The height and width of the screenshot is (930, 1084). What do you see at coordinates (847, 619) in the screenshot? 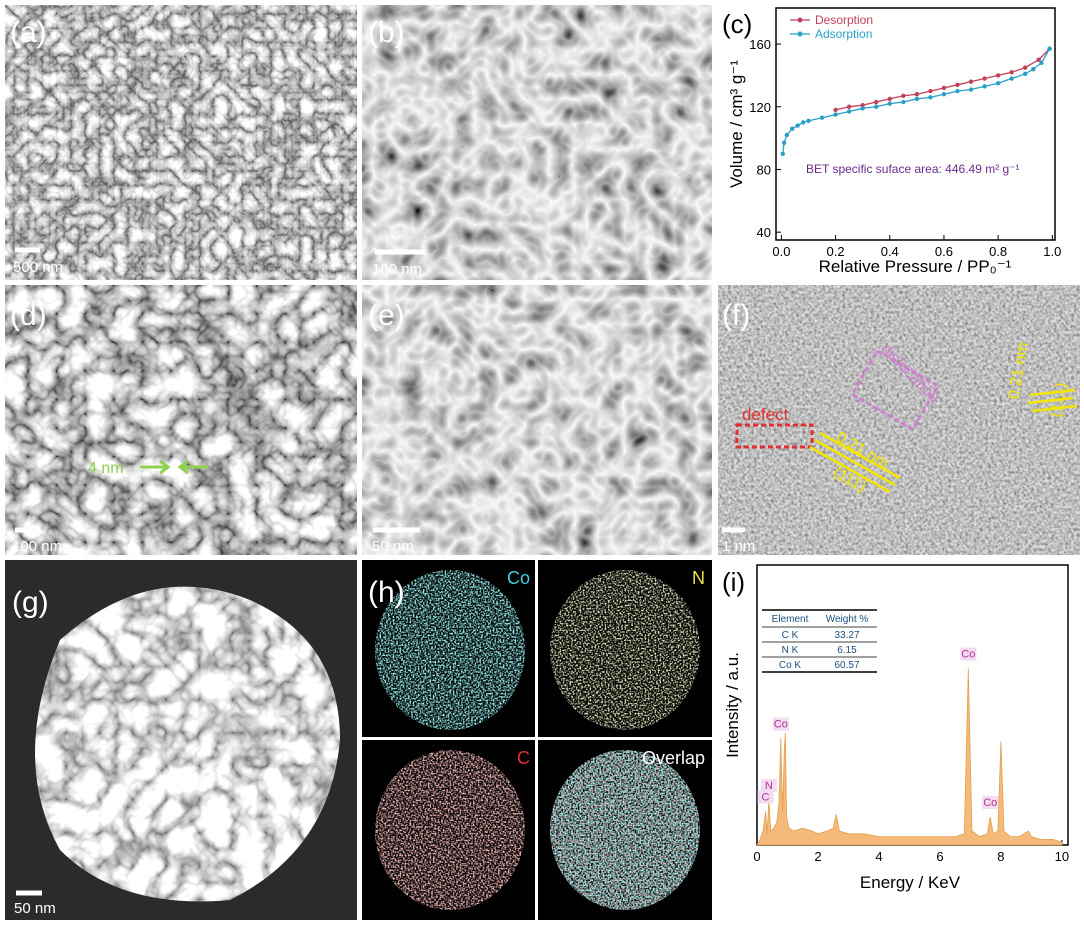
I see `table-header: Weight %` at bounding box center [847, 619].